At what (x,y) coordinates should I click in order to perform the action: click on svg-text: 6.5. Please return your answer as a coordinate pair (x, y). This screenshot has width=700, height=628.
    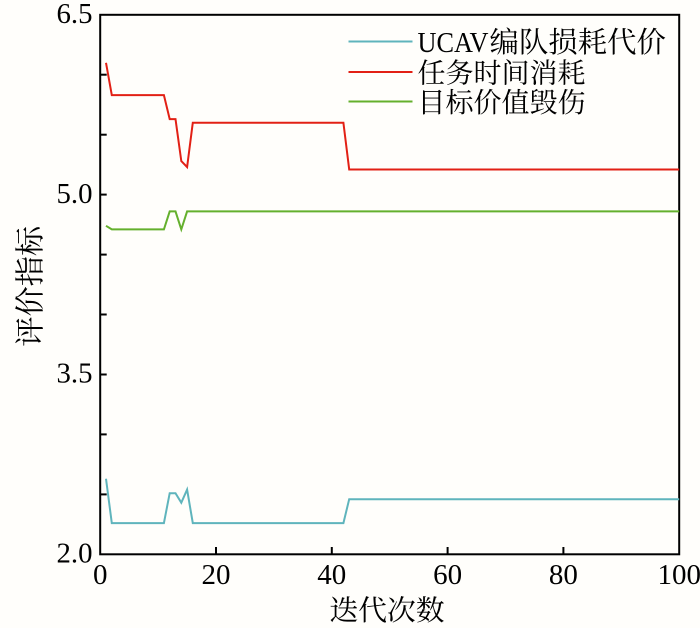
    Looking at the image, I should click on (75, 15).